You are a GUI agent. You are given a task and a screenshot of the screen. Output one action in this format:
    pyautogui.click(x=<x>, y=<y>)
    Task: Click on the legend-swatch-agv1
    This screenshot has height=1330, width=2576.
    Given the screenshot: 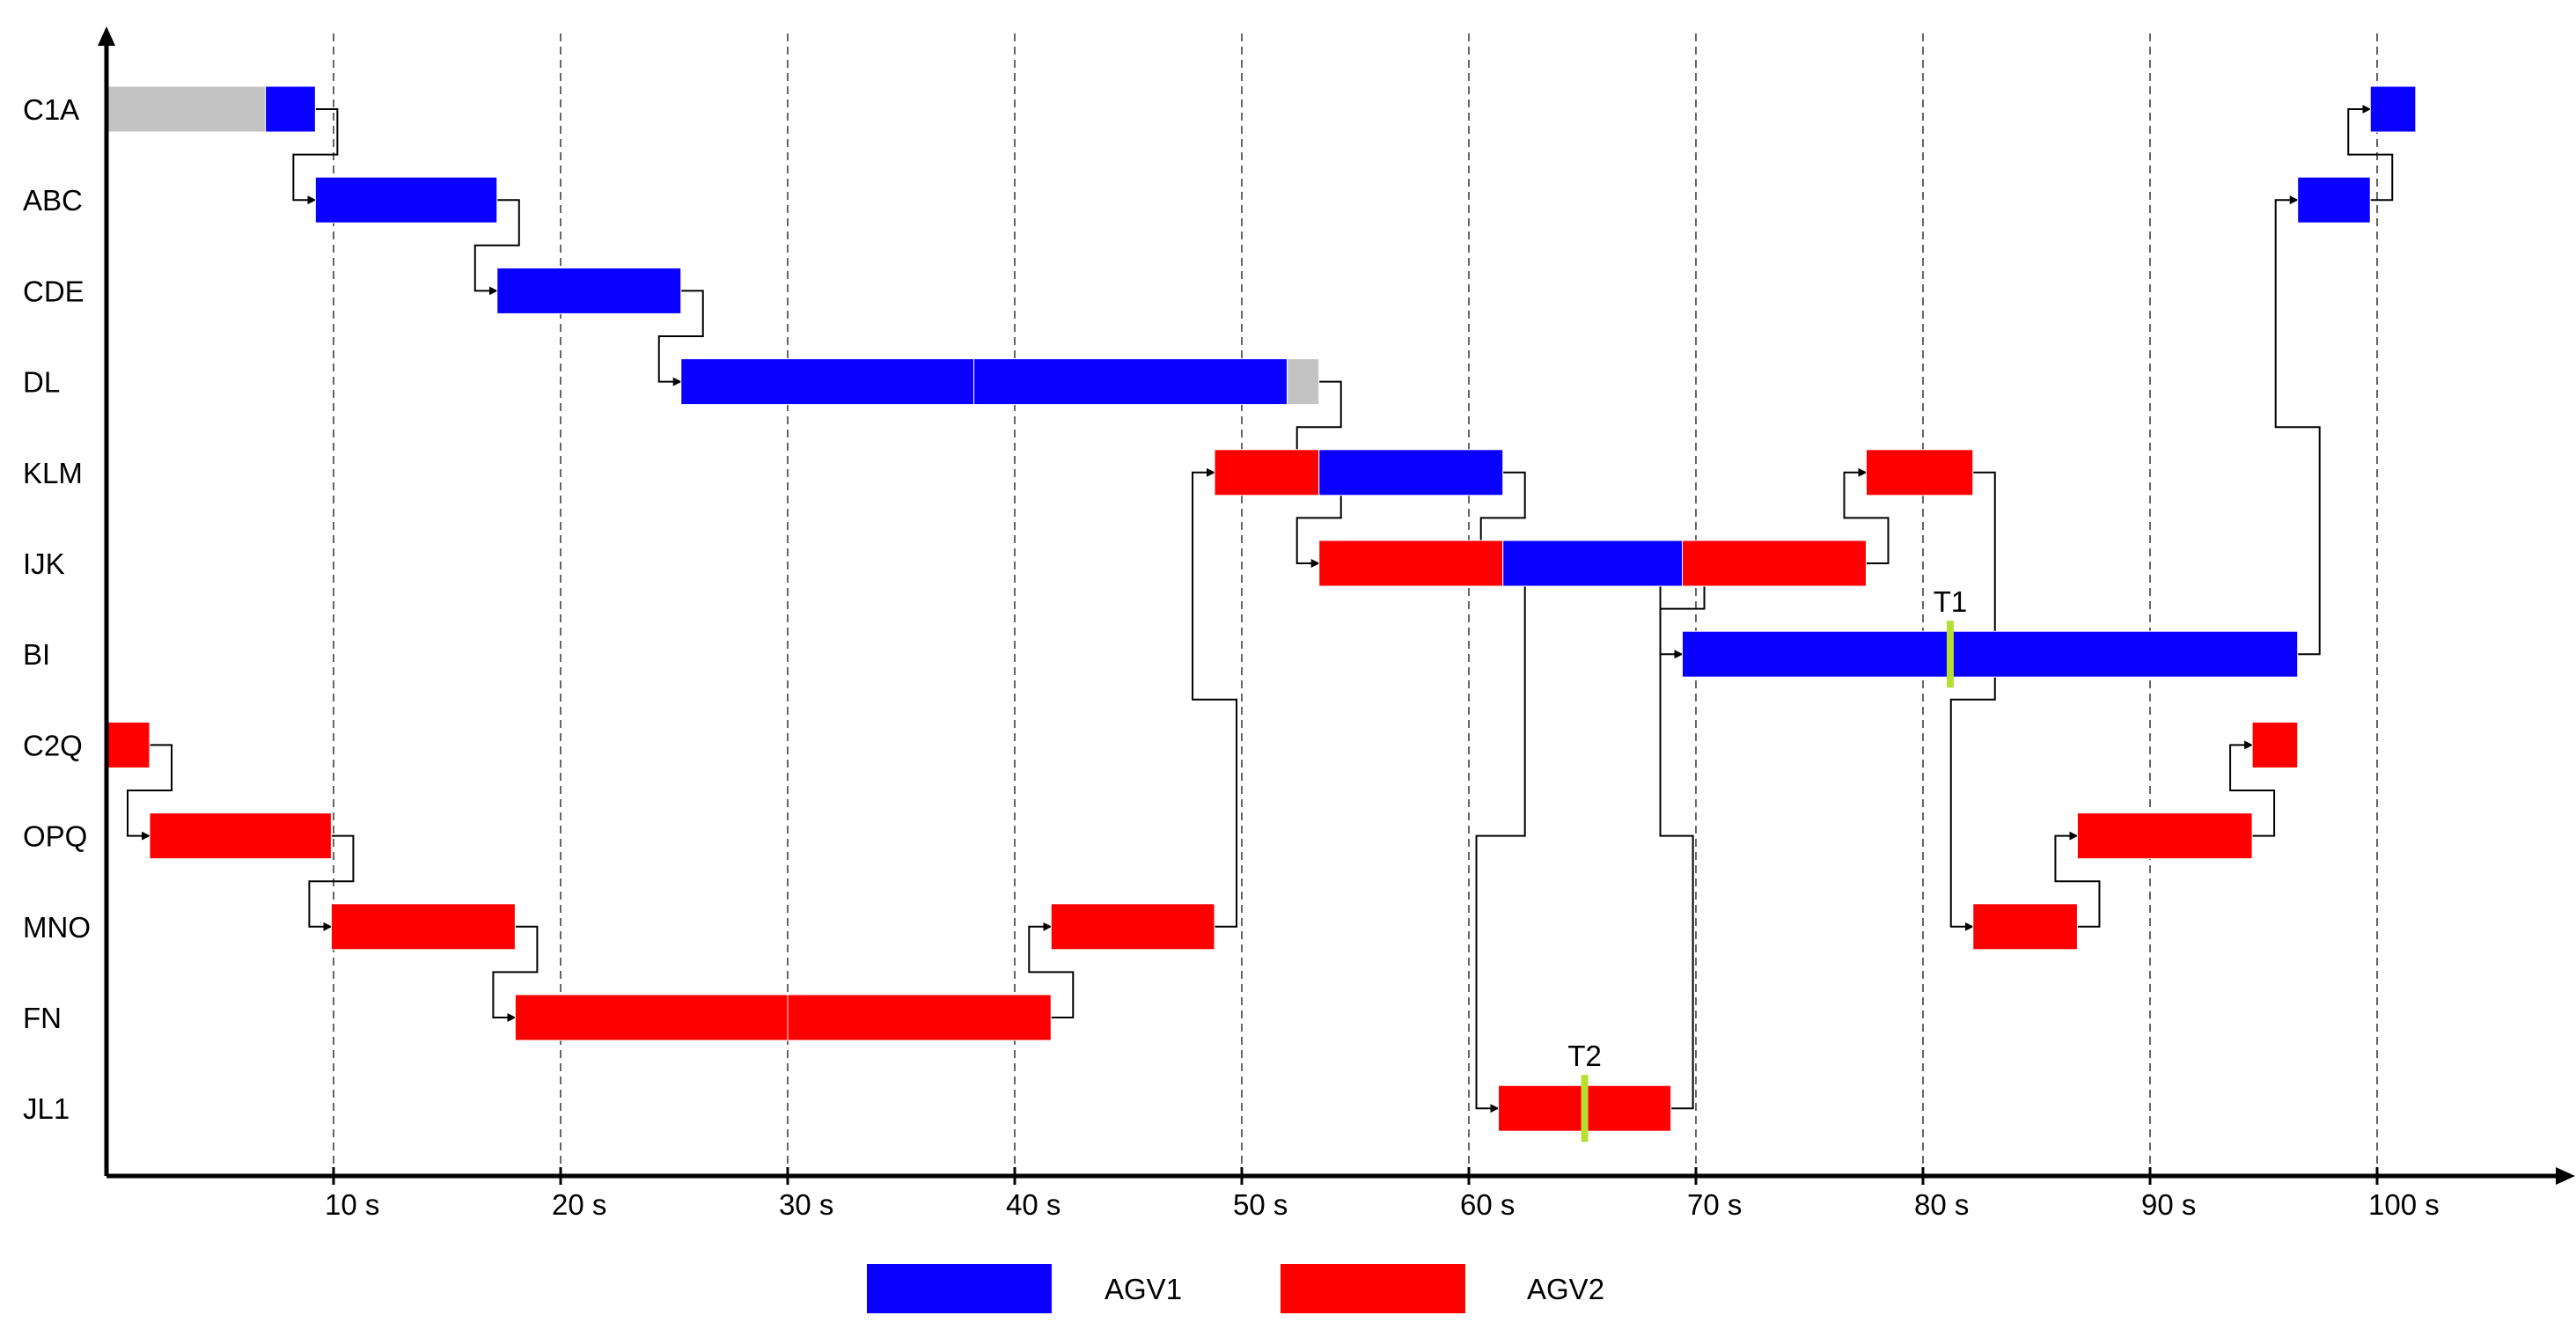 What is the action you would take?
    pyautogui.click(x=959, y=1289)
    